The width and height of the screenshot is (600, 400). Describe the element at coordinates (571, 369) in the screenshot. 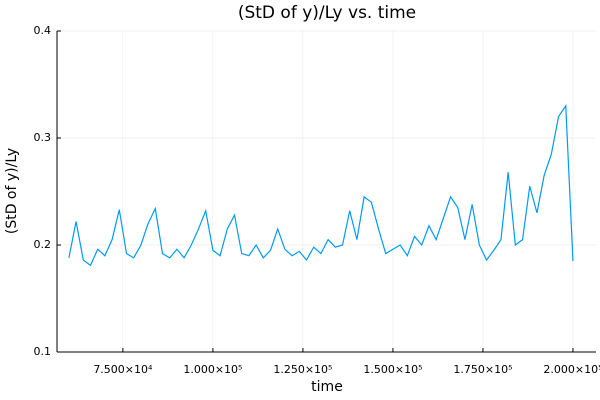

I see `x-tick-label: 2.000×10⁵` at that location.